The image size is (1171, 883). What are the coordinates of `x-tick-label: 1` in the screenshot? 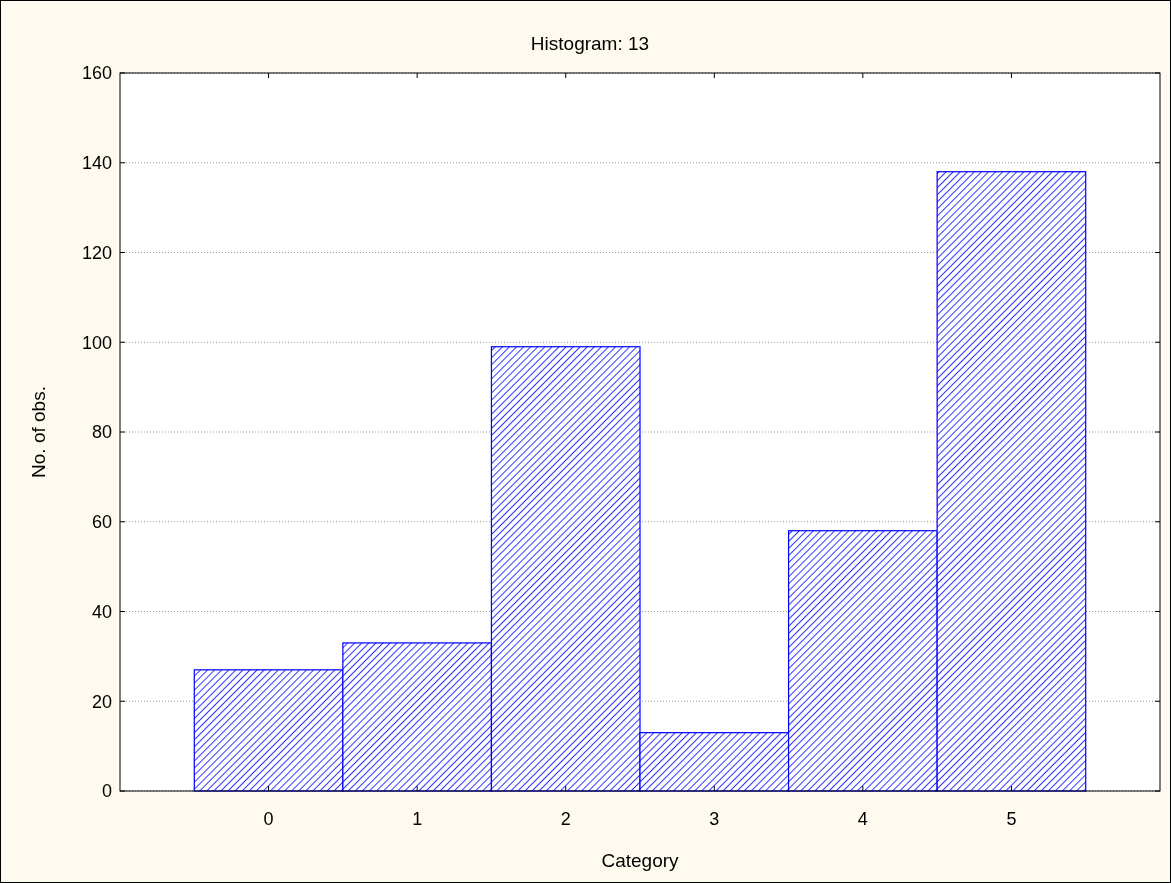 It's located at (417, 819).